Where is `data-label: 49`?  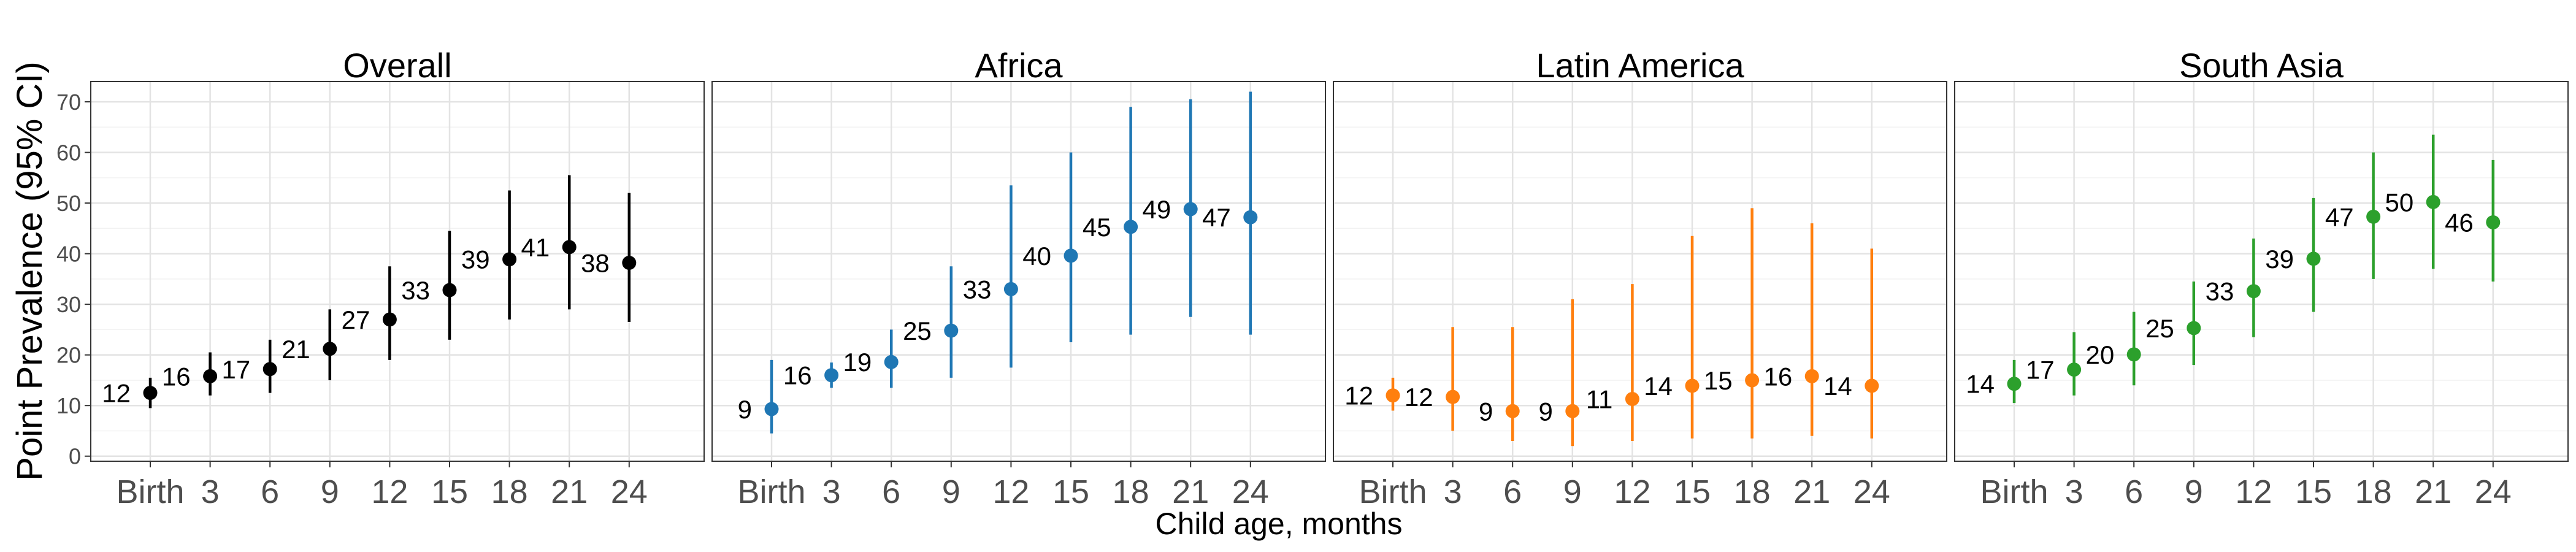
data-label: 49 is located at coordinates (1156, 209).